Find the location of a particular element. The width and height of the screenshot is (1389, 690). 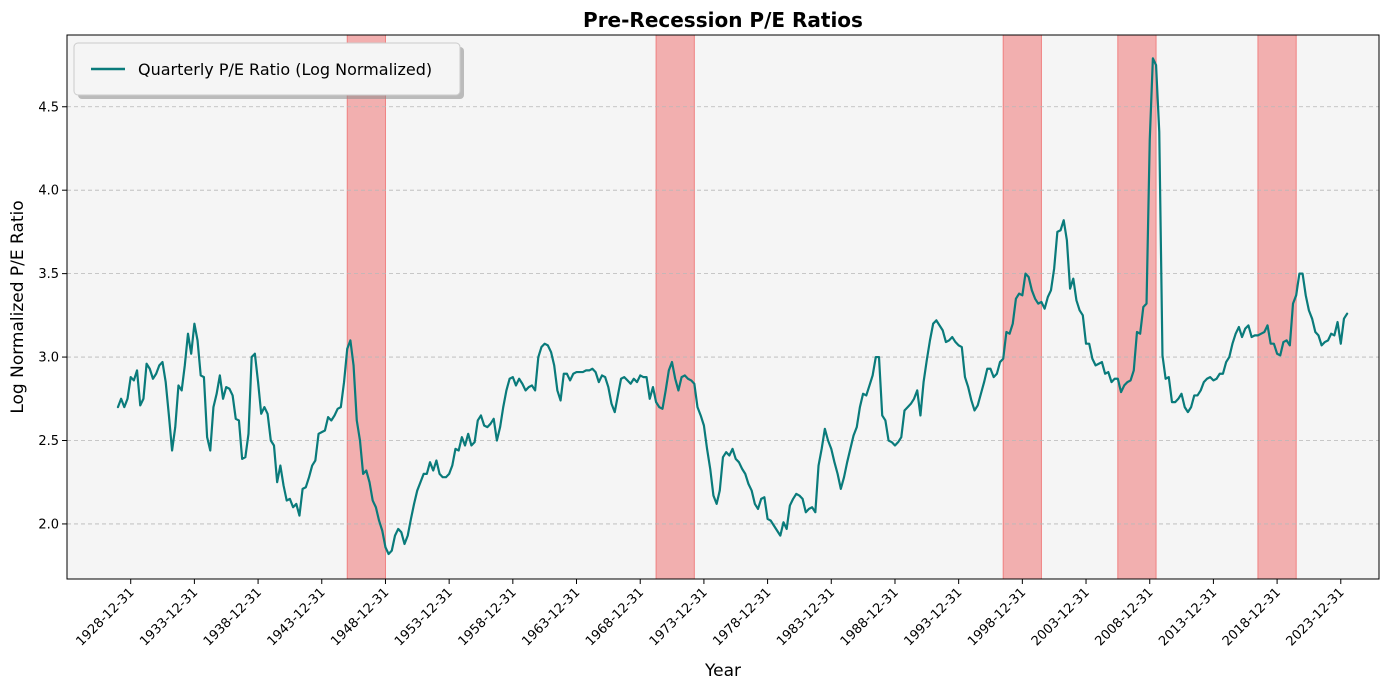

legend-label: Quarterly P/E Ratio (Log Normalized) is located at coordinates (285, 69).